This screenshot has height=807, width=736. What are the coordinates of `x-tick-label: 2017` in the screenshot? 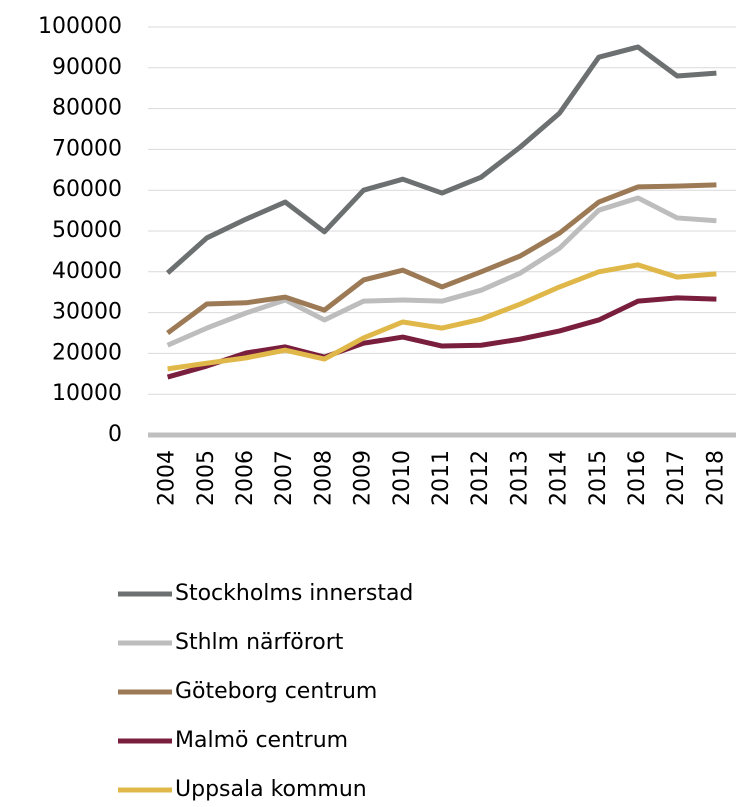 It's located at (676, 478).